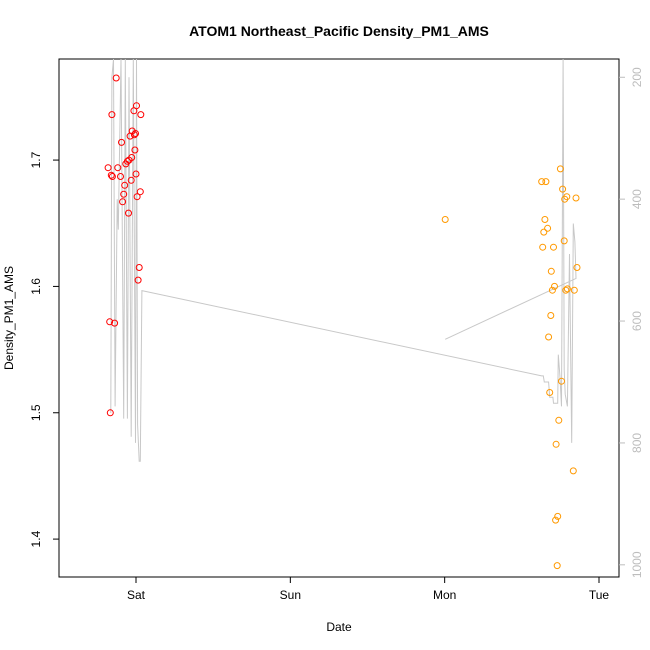 The width and height of the screenshot is (650, 650). I want to click on x-axis-label: Date, so click(339, 627).